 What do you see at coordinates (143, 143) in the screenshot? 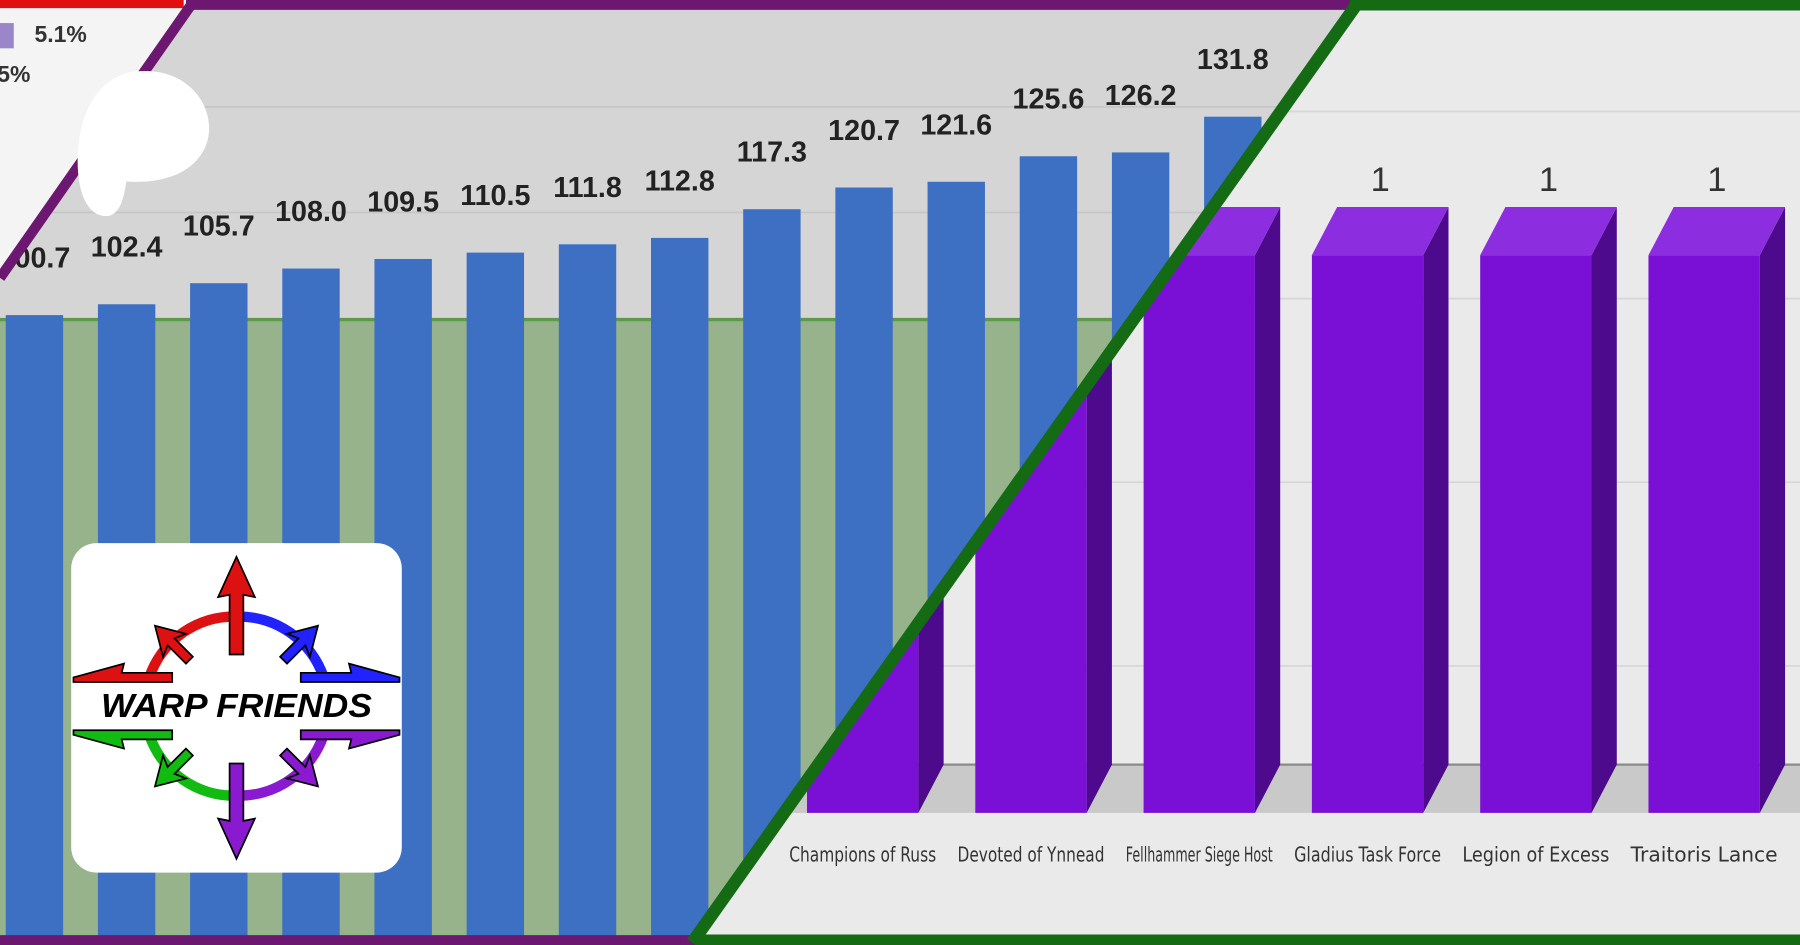
I see `brand-icon` at bounding box center [143, 143].